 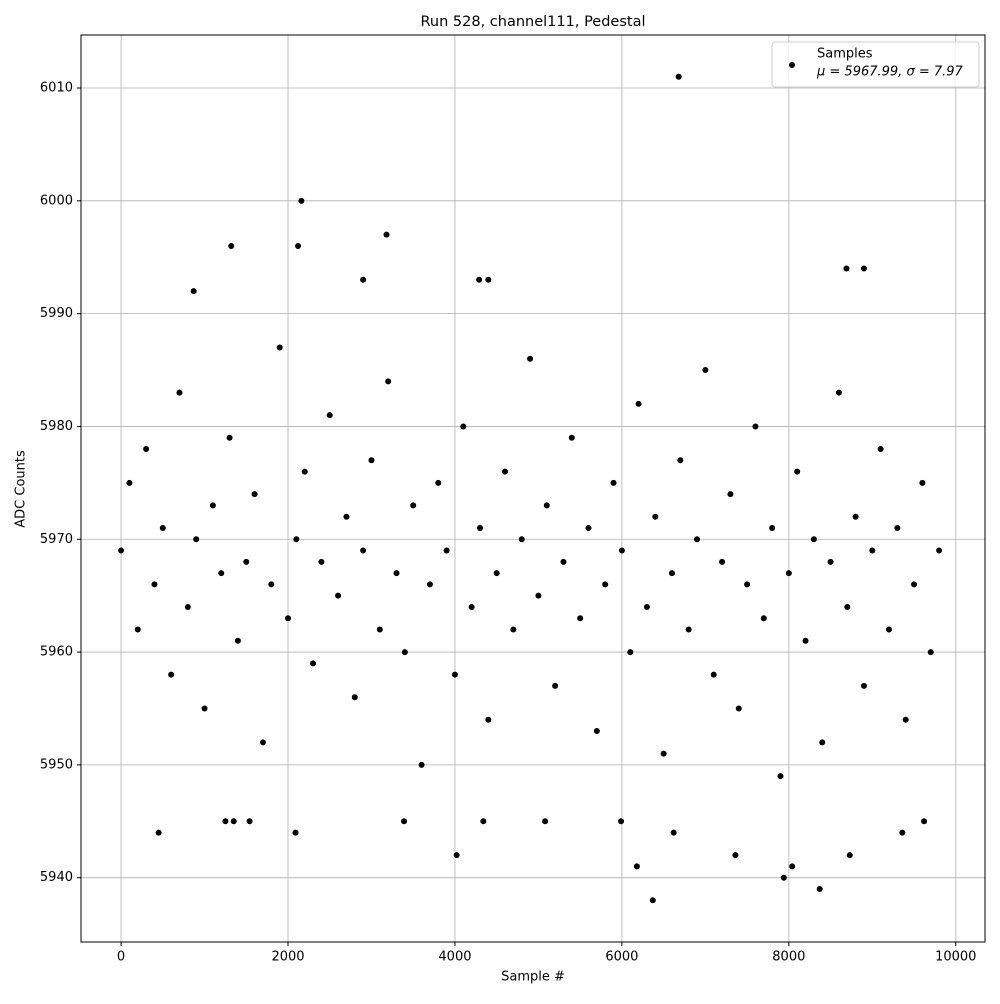 What do you see at coordinates (56, 426) in the screenshot?
I see `y-tick-label: 5980` at bounding box center [56, 426].